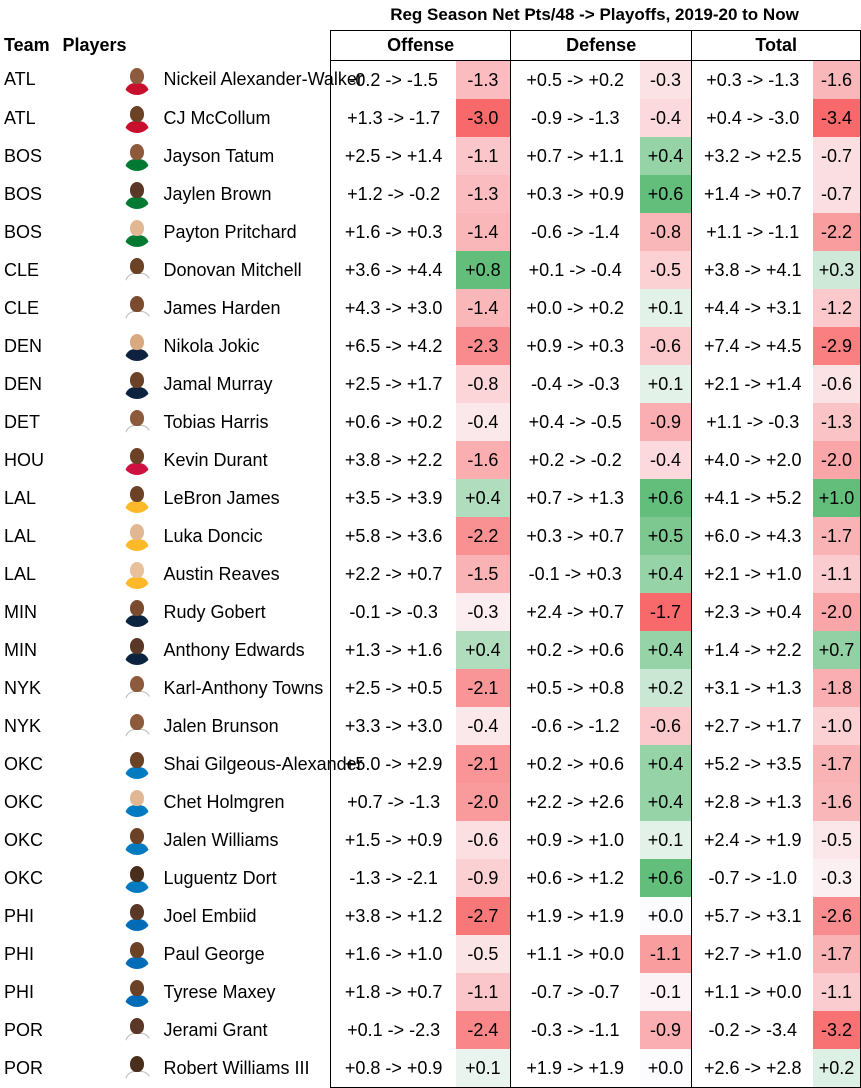  What do you see at coordinates (483, 536) in the screenshot?
I see `offense-delta-cell: -2.2` at bounding box center [483, 536].